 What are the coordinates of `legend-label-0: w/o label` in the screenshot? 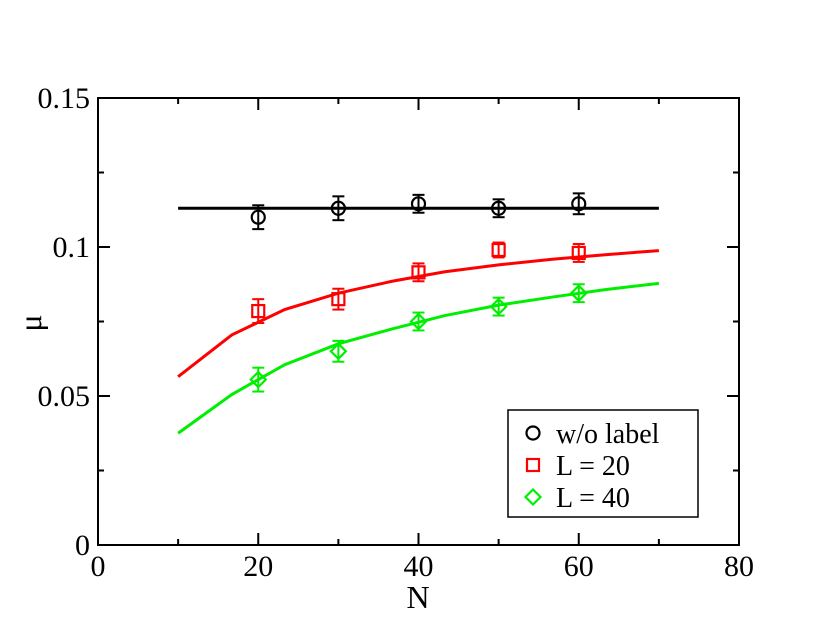 It's located at (608, 434).